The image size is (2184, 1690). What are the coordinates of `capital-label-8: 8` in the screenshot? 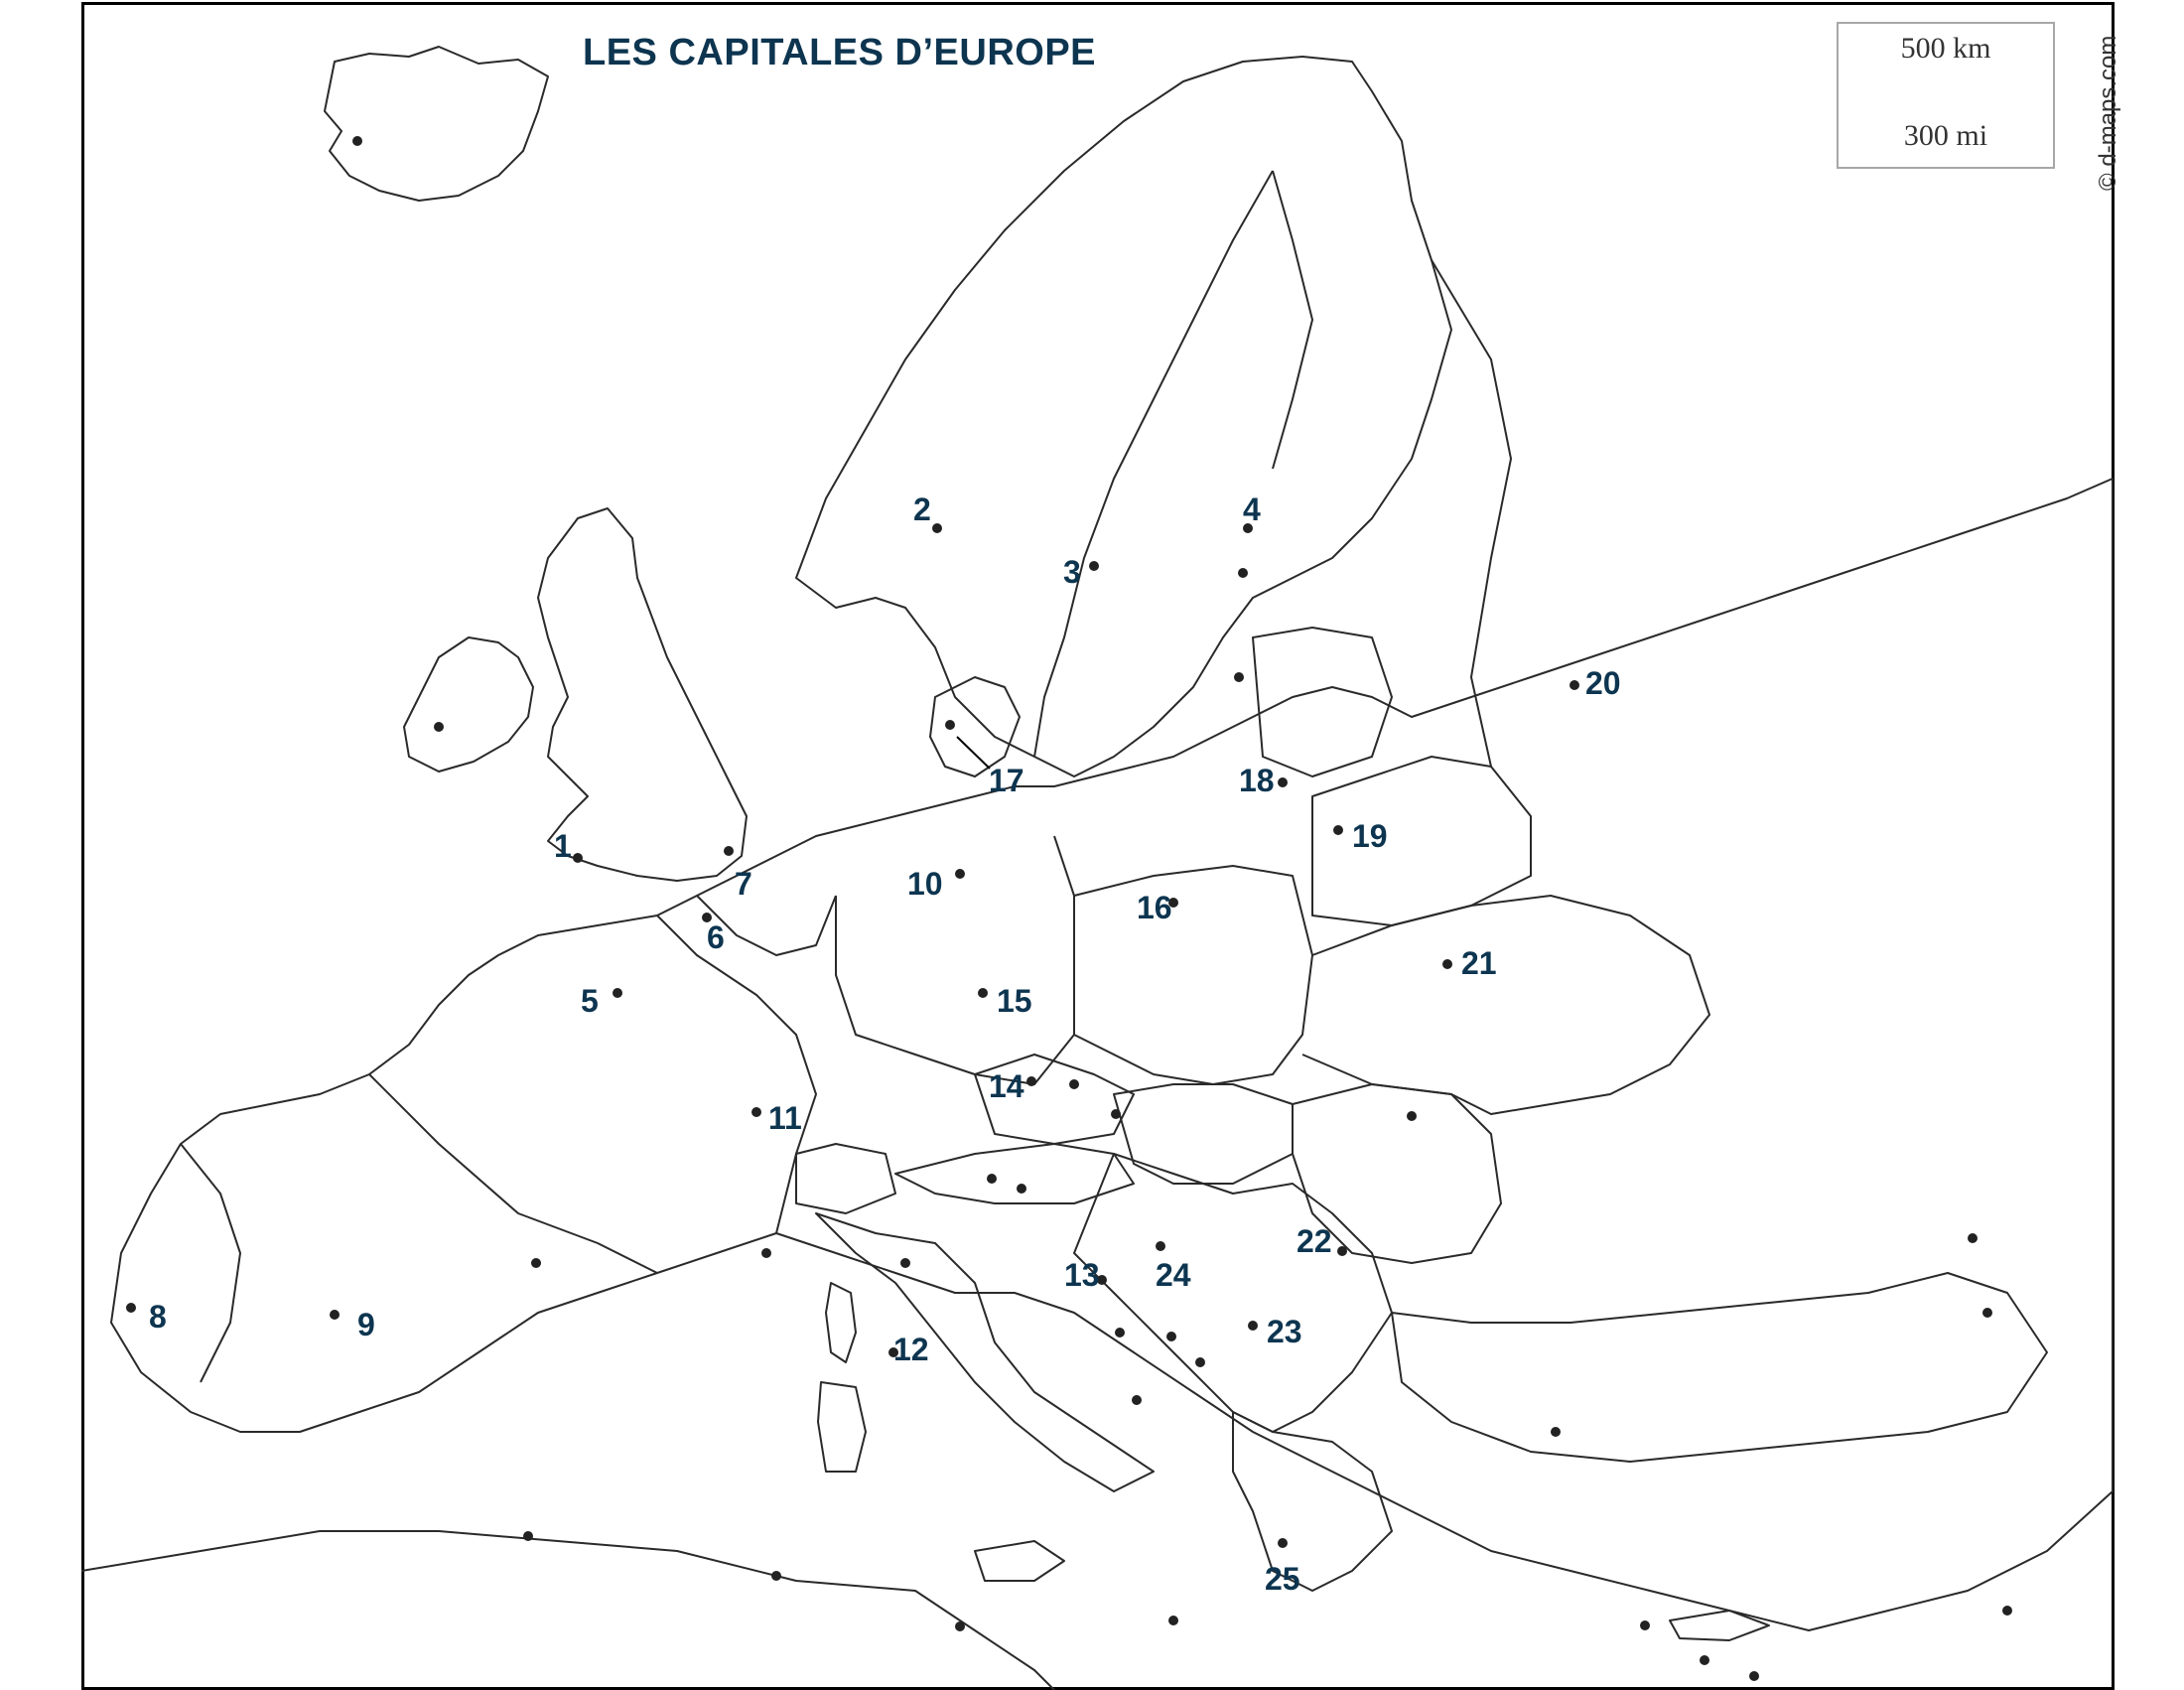 It's located at (158, 1317).